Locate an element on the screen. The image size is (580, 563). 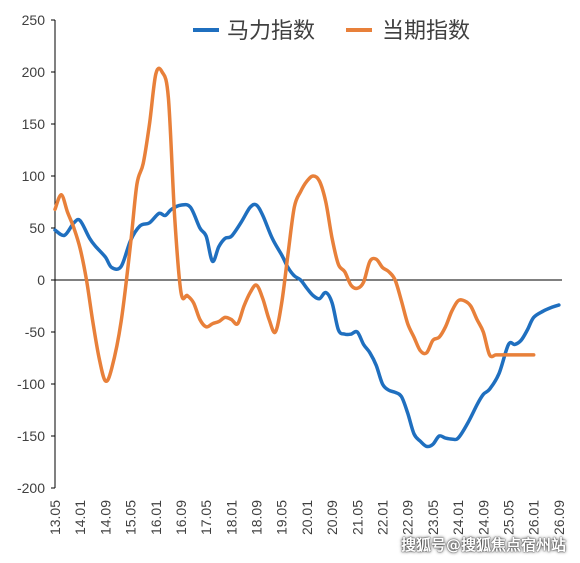
x-tick-label: 13.05 is located at coordinates (55, 517).